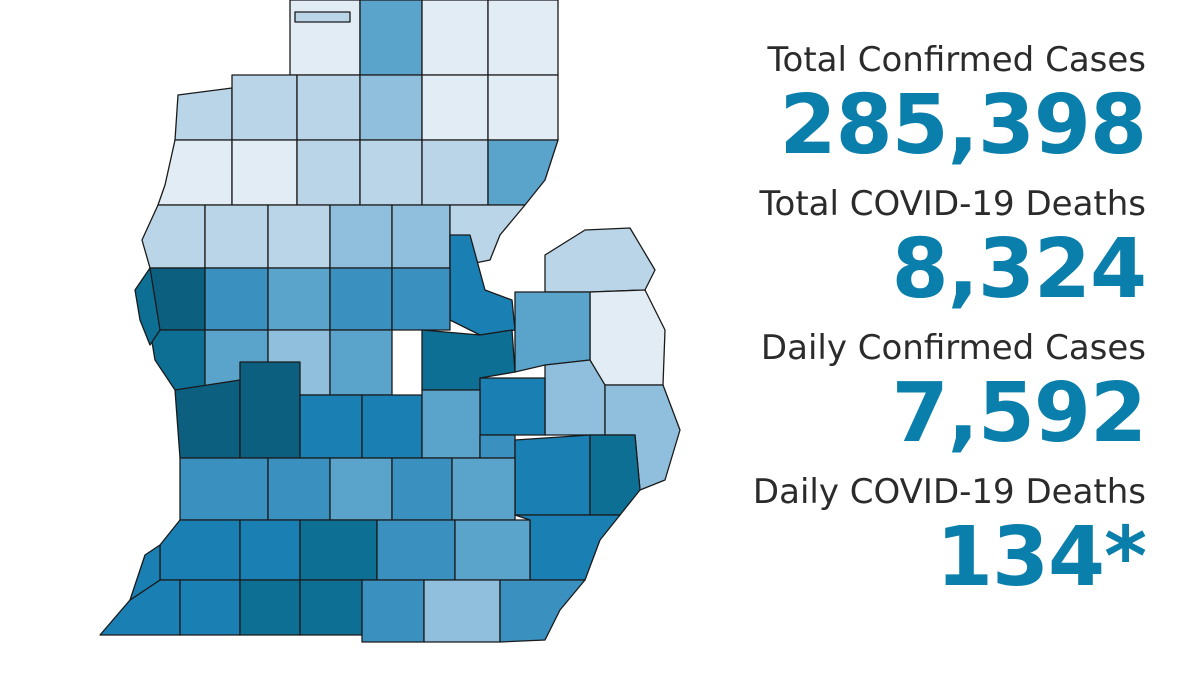 The image size is (1200, 675). What do you see at coordinates (952, 204) in the screenshot?
I see `stat-label: Total COVID-19 Deaths` at bounding box center [952, 204].